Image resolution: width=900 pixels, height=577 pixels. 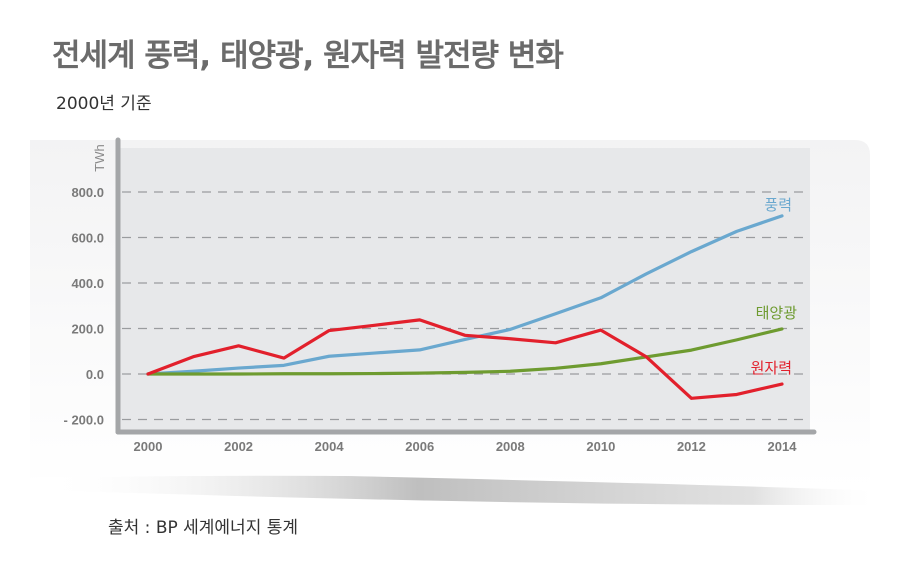 What do you see at coordinates (771, 368) in the screenshot?
I see `series-label-nuclear: 원자력` at bounding box center [771, 368].